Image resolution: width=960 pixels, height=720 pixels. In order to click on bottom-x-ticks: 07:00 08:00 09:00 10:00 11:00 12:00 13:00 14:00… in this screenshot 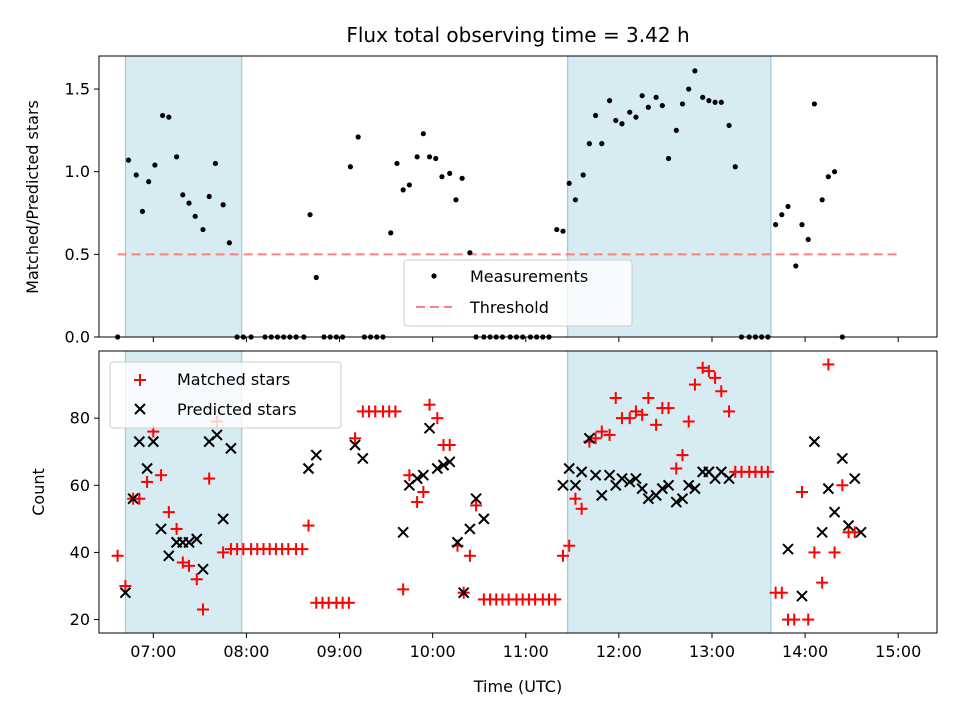, I will do `click(525, 647)`.